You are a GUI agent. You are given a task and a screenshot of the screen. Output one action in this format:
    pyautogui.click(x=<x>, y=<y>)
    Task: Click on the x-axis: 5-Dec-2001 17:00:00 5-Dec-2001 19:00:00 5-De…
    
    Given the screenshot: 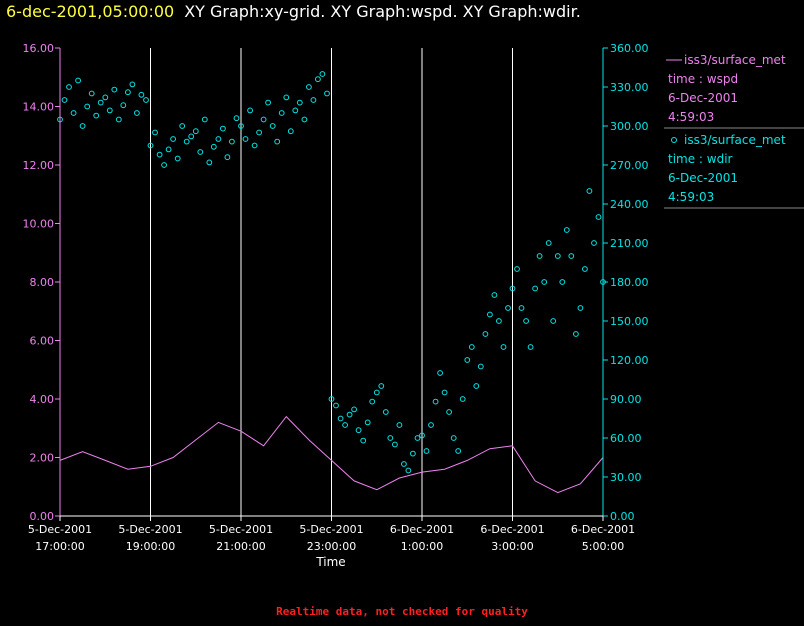 What is the action you would take?
    pyautogui.click(x=331, y=534)
    